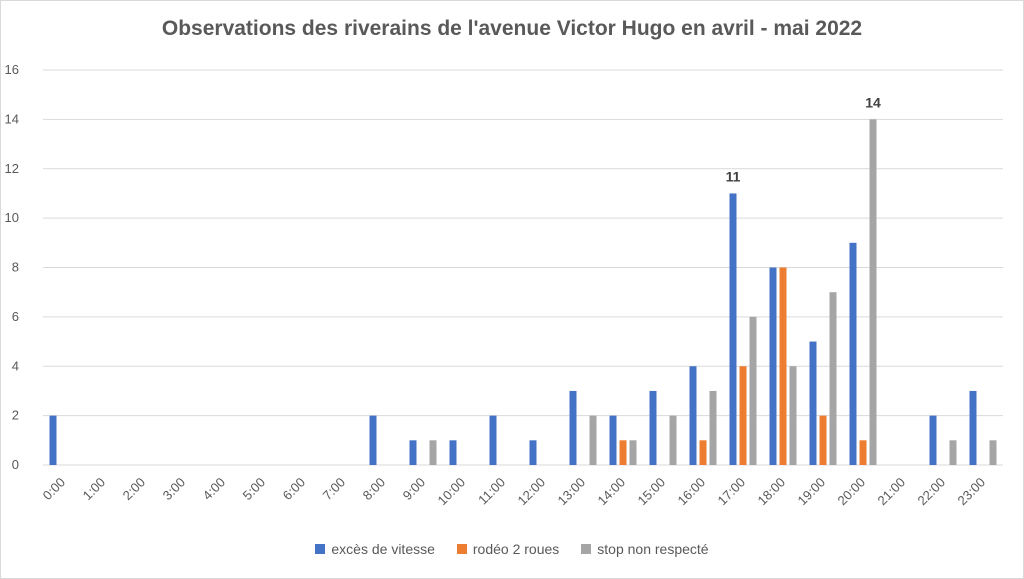 This screenshot has width=1024, height=579. What do you see at coordinates (134, 489) in the screenshot?
I see `x-tick-label: 2:00` at bounding box center [134, 489].